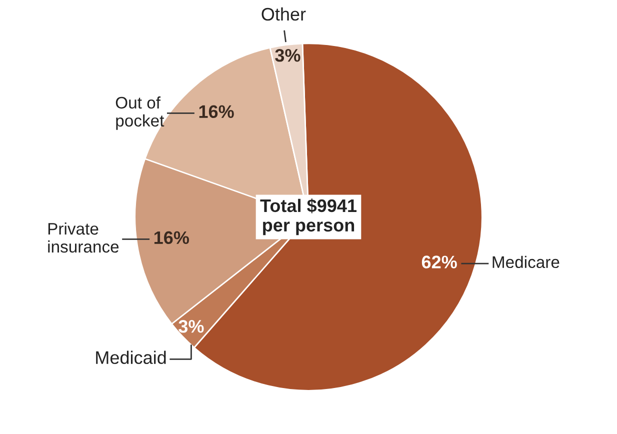  I want to click on slice-label: Medicare, so click(526, 262).